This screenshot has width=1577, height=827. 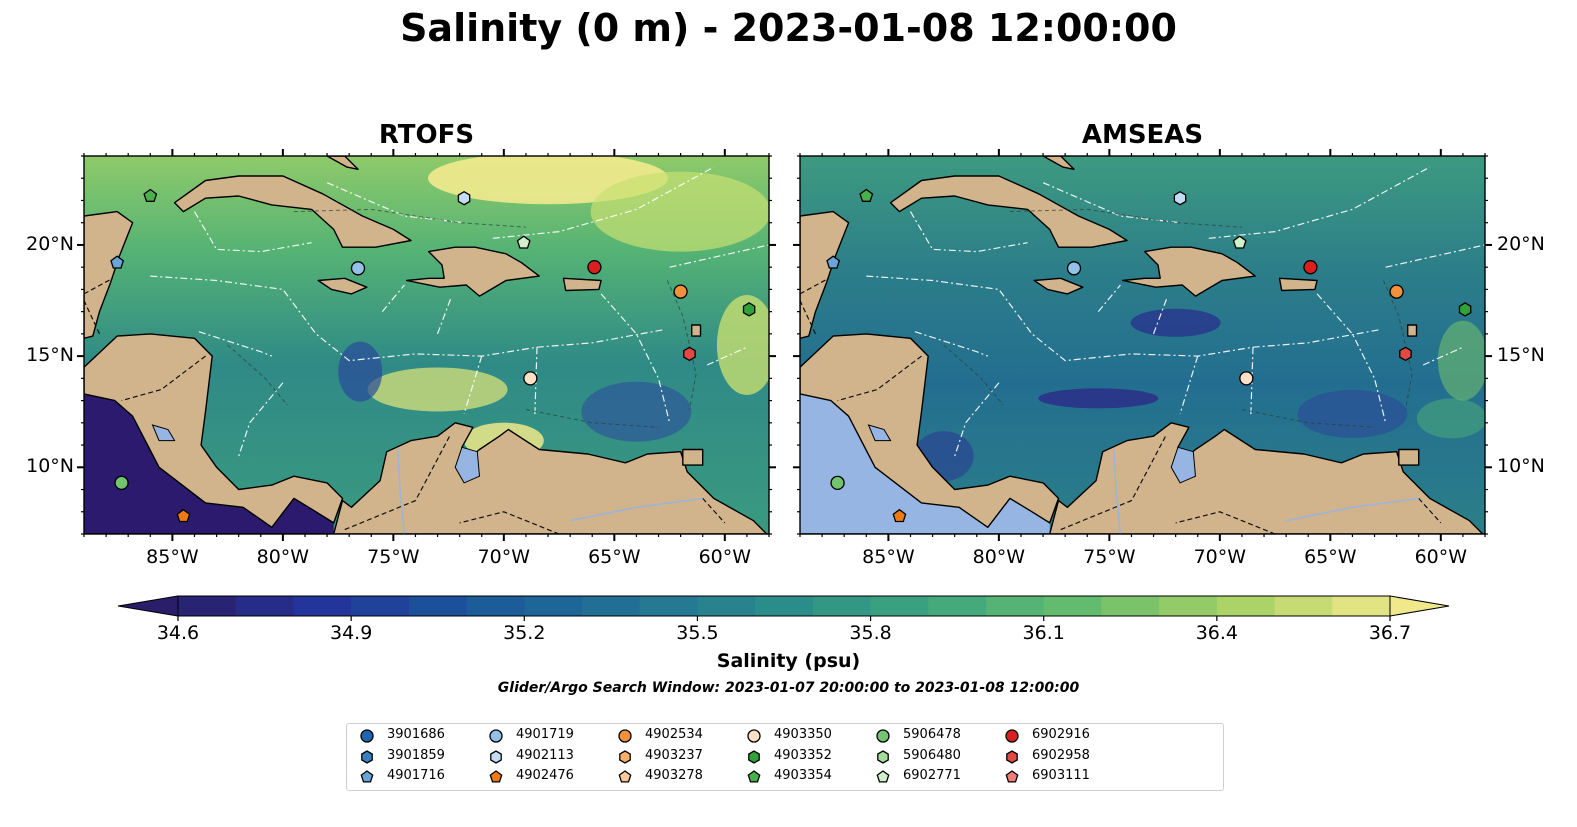 I want to click on colorbar-tick-label: 34.9, so click(x=351, y=633).